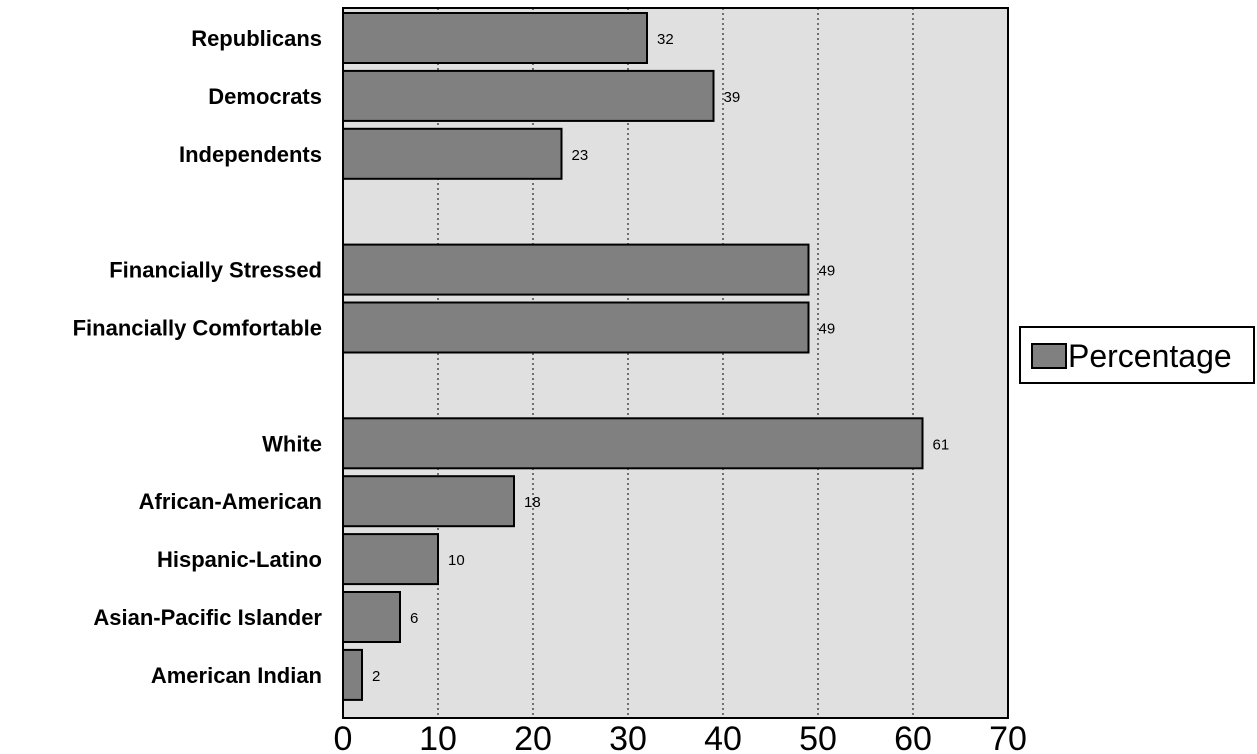 Image resolution: width=1257 pixels, height=754 pixels. I want to click on category-label: Republicans, so click(256, 38).